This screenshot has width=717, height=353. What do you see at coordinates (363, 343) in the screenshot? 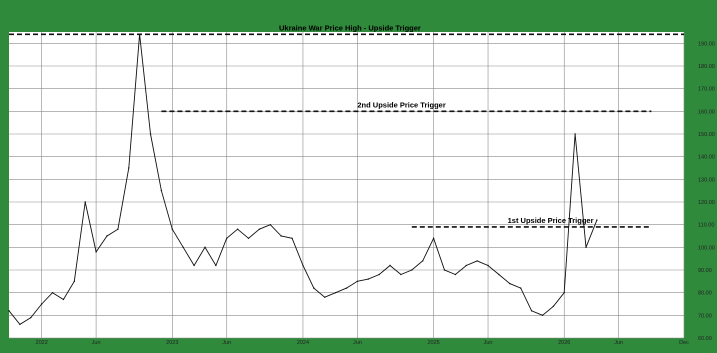
I see `x-axis-labels: 2022 Jun 2023 Jun 2024 Jun 2025 Jun 2026 Jun Dec` at bounding box center [363, 343].